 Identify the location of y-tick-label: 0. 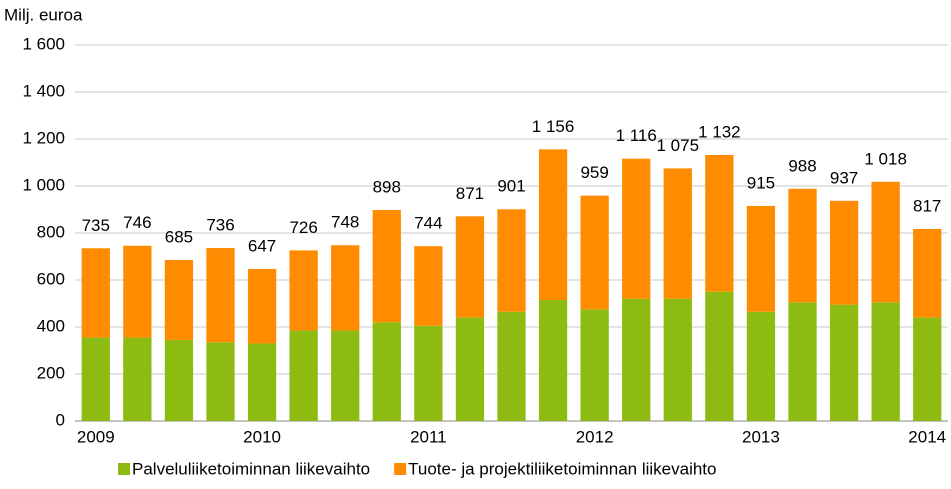
(60, 419).